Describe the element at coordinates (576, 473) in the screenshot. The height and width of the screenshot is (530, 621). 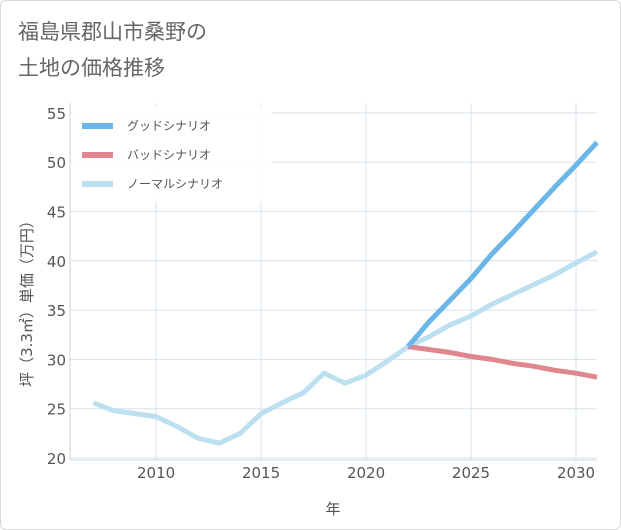
I see `x-tick-label: 2030` at that location.